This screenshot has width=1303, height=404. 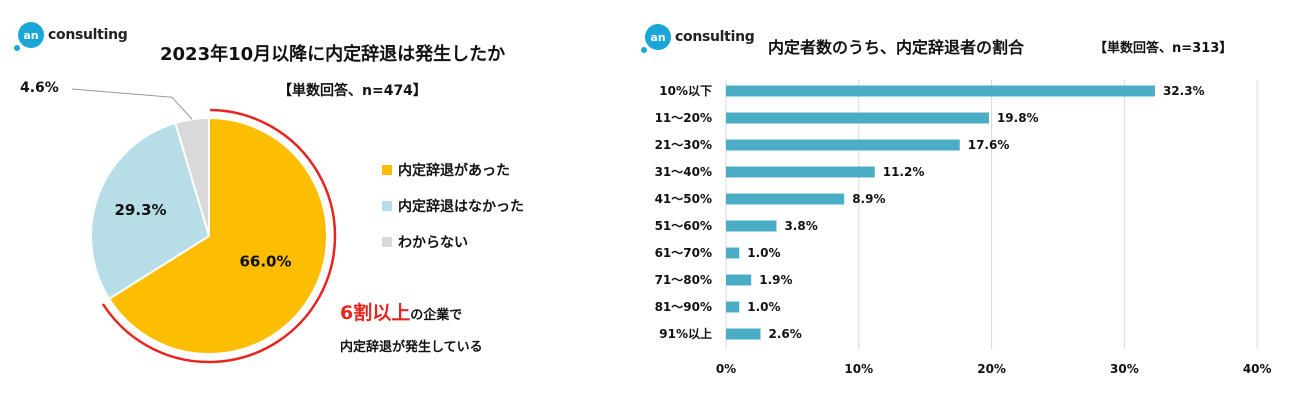 I want to click on bar-value-label: 1.9%, so click(x=775, y=280).